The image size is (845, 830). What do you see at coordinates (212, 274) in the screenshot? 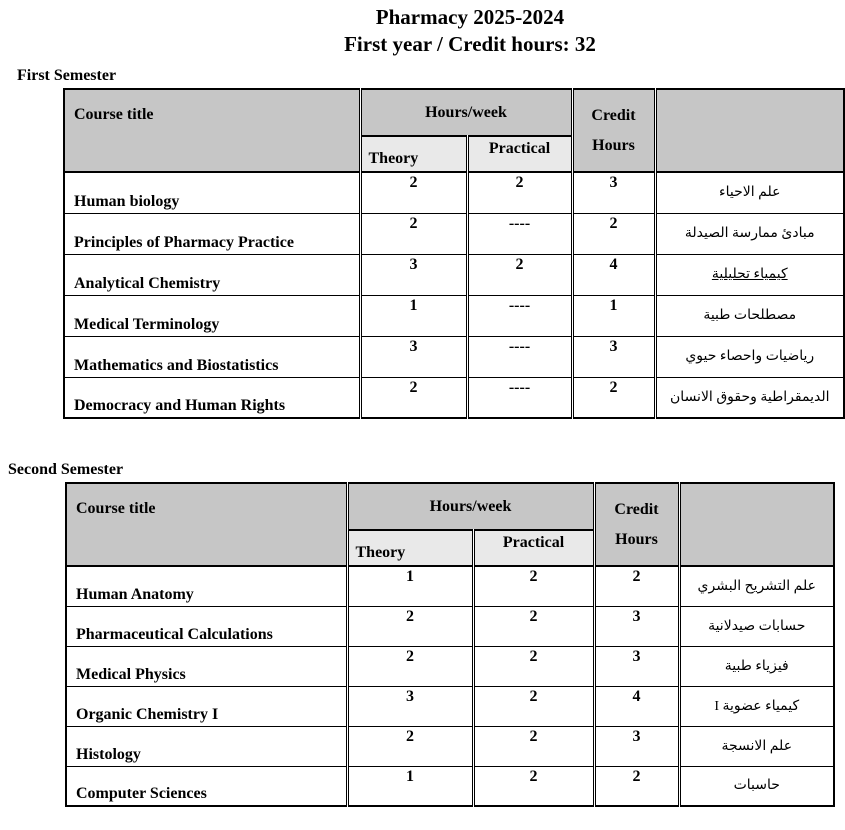
I see `course-title-cell: Analytical Chemistry` at bounding box center [212, 274].